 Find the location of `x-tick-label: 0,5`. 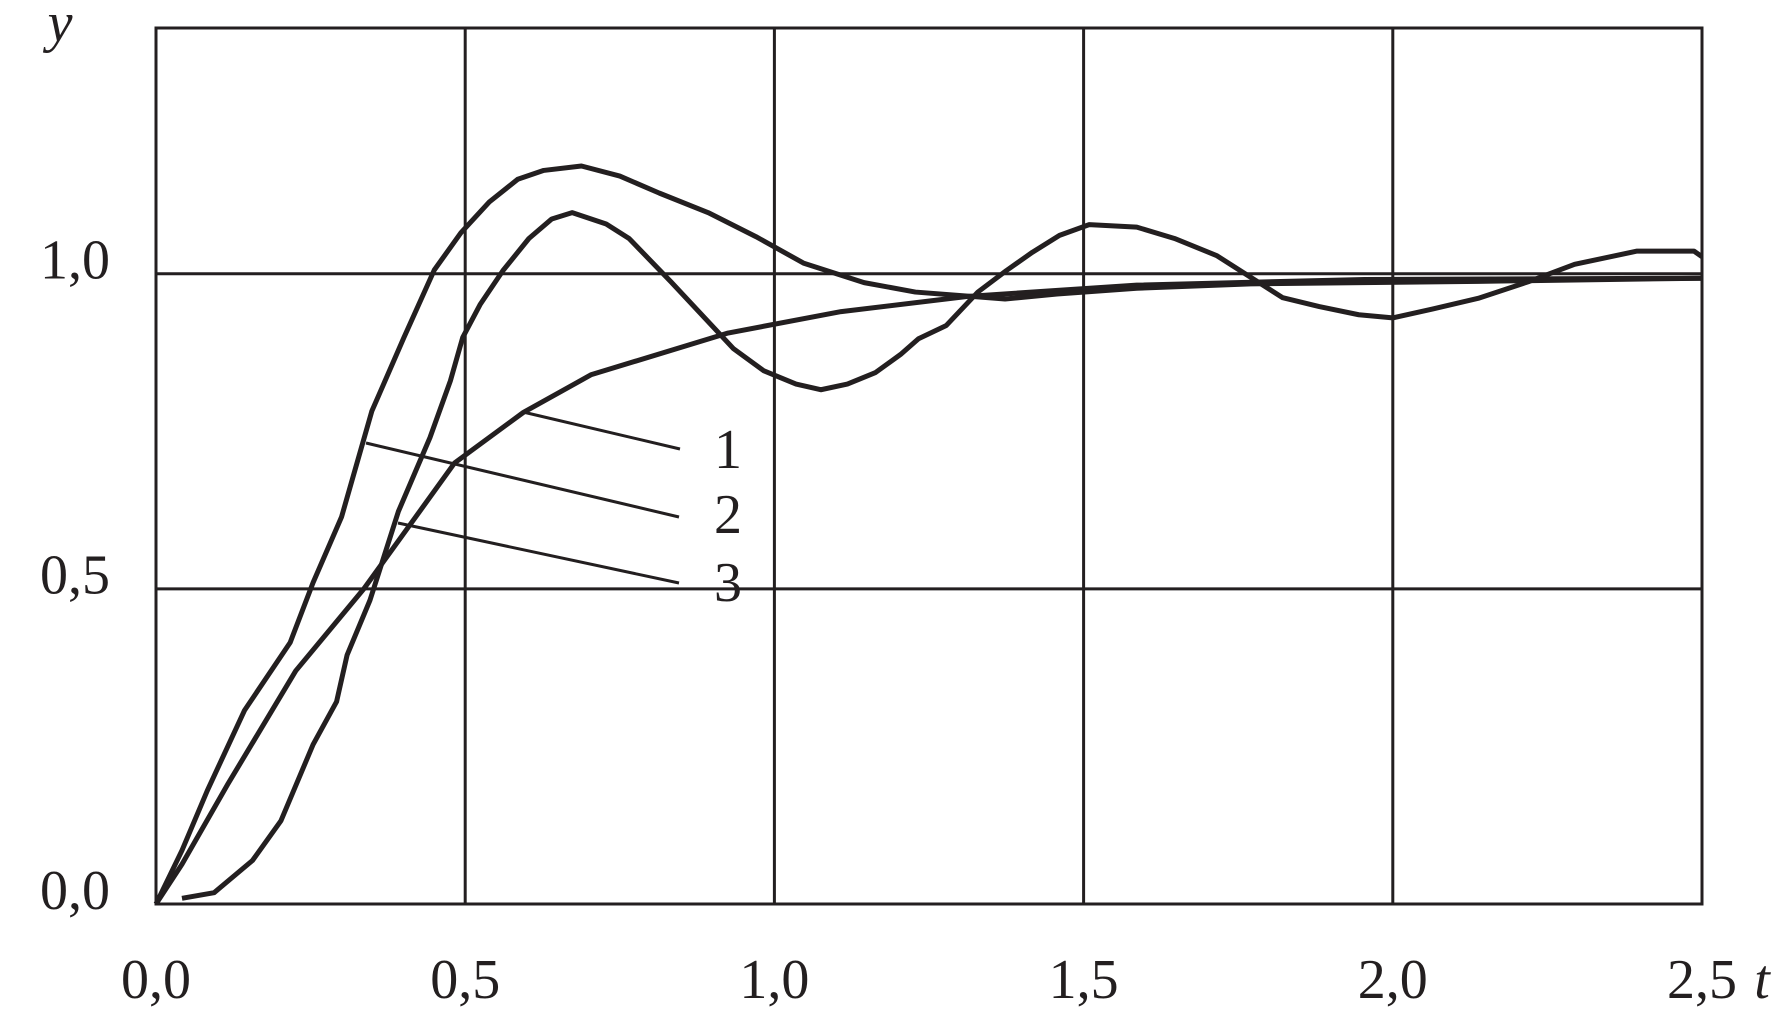

x-tick-label: 0,5 is located at coordinates (465, 980).